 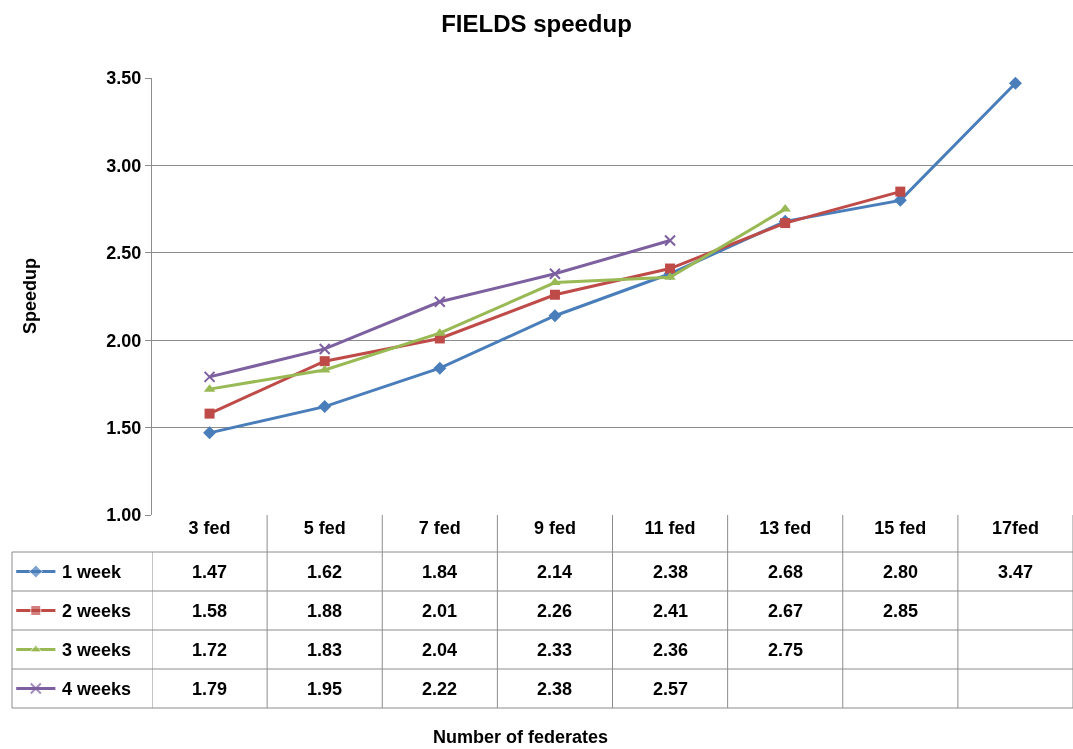 What do you see at coordinates (671, 611) in the screenshot?
I see `data-label: 2.41` at bounding box center [671, 611].